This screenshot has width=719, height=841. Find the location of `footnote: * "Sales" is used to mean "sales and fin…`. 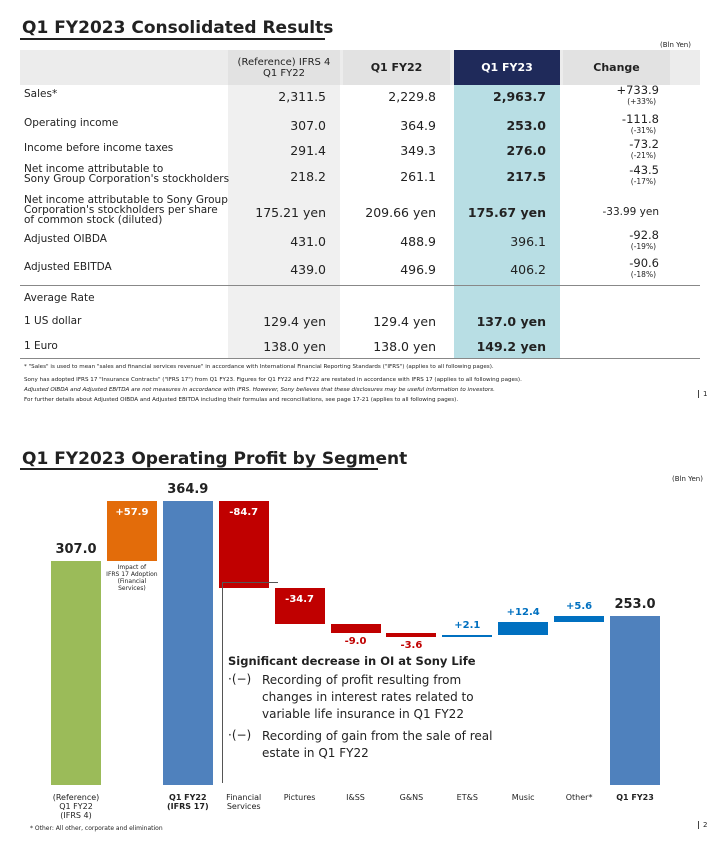

footnote: * "Sales" is used to mean "sales and fin… is located at coordinates (259, 367).